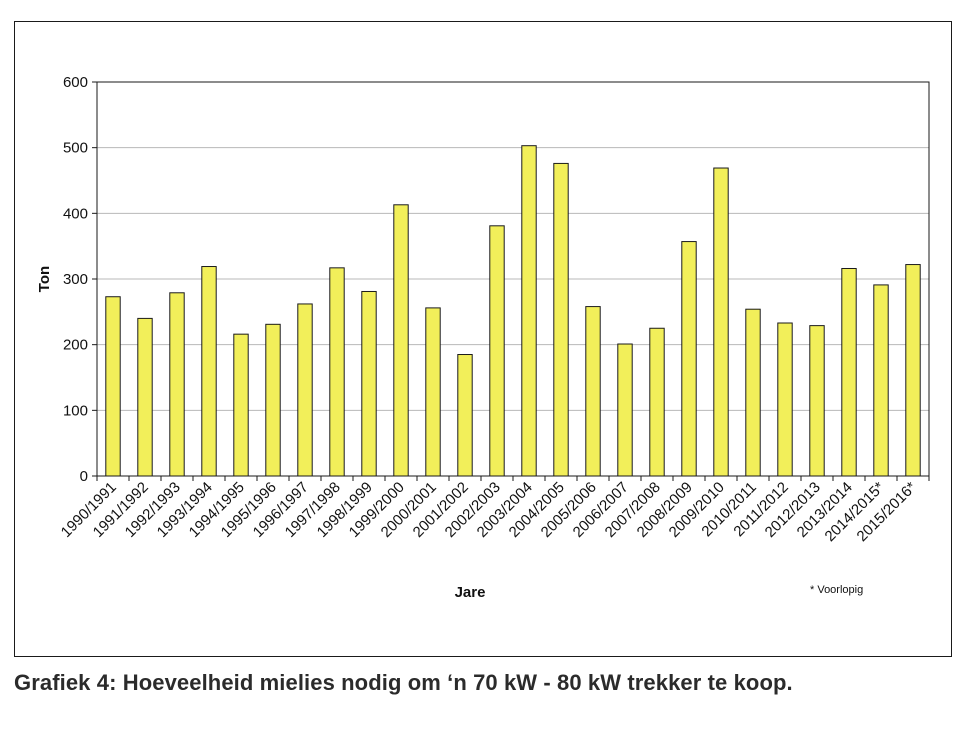 Image resolution: width=960 pixels, height=732 pixels. Describe the element at coordinates (84, 476) in the screenshot. I see `y-tick-label: 0` at that location.